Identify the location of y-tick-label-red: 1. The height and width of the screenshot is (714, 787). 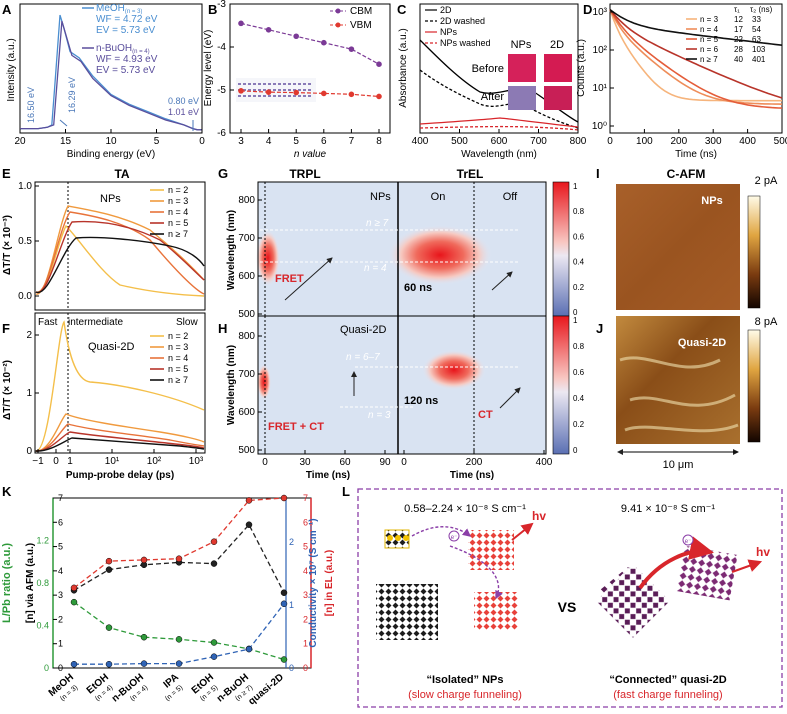
(305, 644).